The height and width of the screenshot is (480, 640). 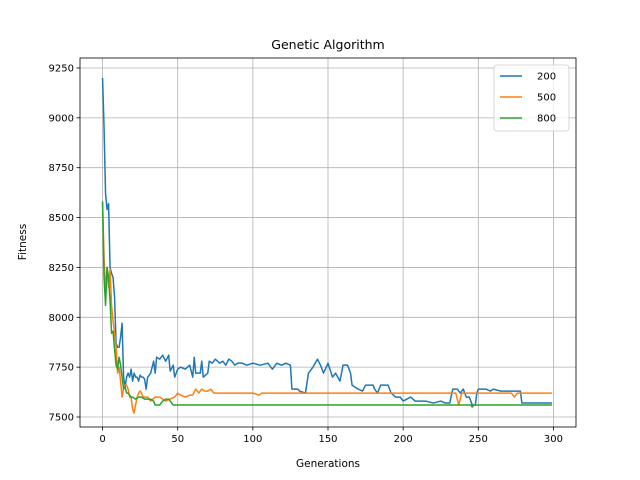 I want to click on x-tick-label: 0, so click(x=102, y=439).